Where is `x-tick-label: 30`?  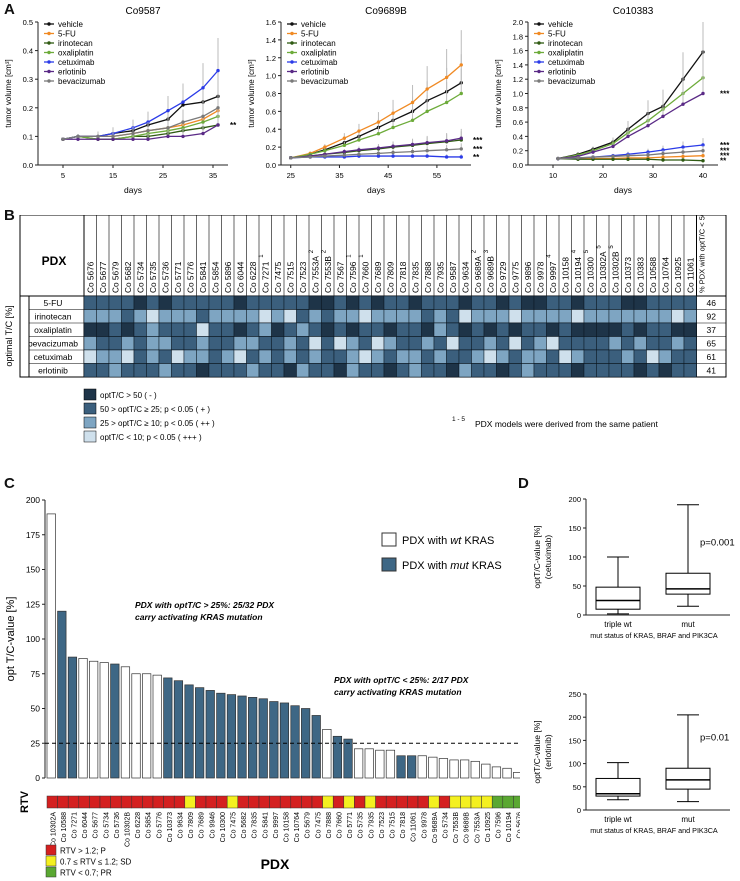 x-tick-label: 30 is located at coordinates (653, 175).